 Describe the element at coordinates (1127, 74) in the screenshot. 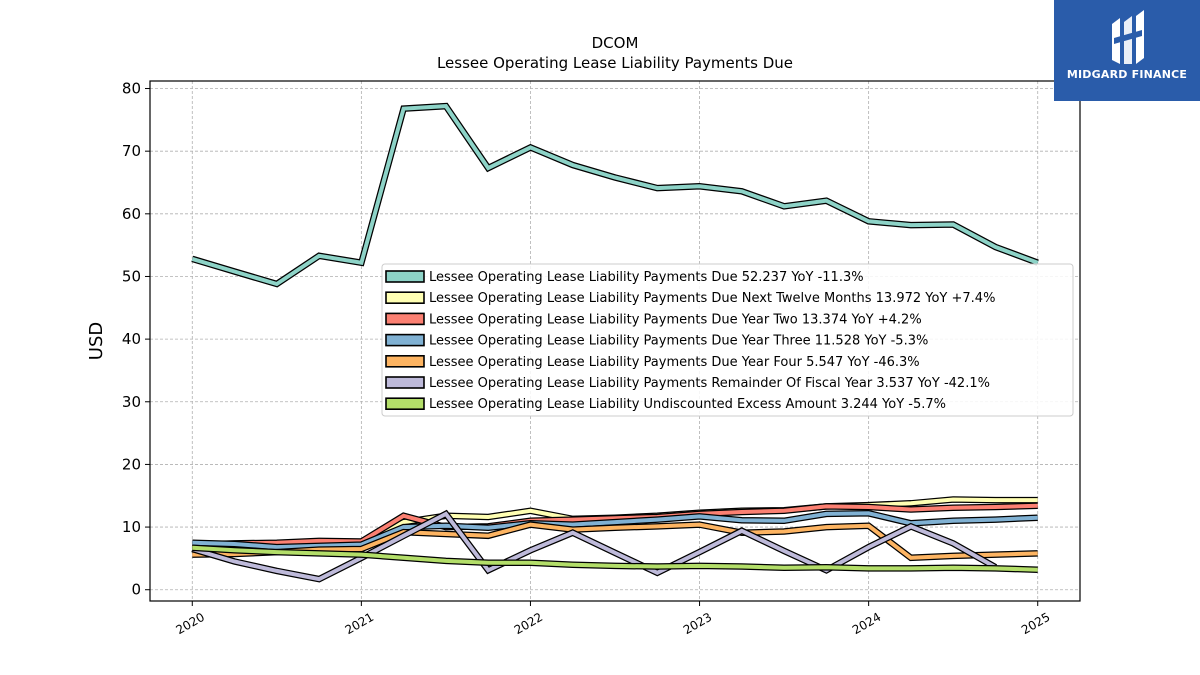

I see `brand-name: MIDGARD FINANCE` at that location.